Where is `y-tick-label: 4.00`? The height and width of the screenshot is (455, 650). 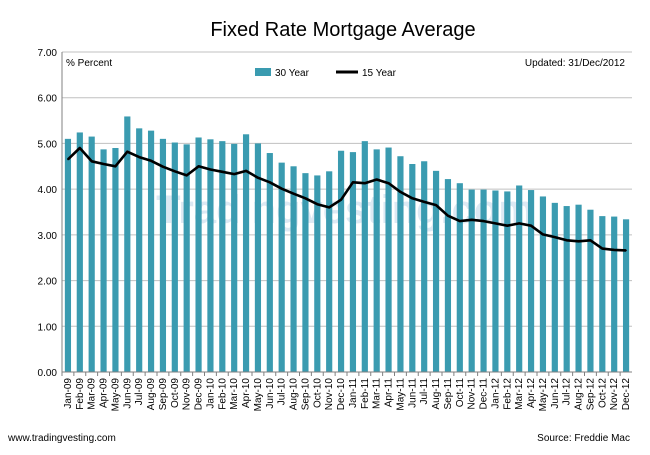
y-tick-label: 4.00 is located at coordinates (48, 190).